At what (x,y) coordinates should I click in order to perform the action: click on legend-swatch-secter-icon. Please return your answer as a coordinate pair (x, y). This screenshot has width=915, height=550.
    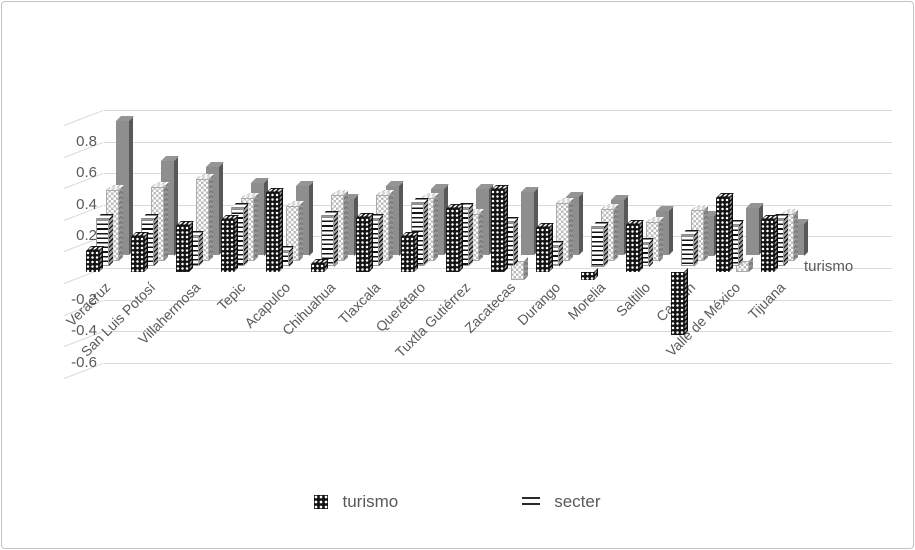
    Looking at the image, I should click on (531, 502).